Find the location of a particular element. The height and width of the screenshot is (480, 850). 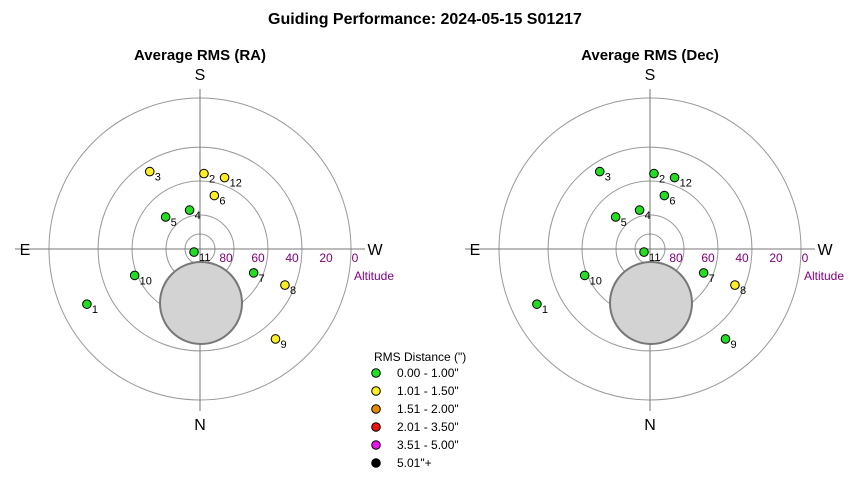

legend-label: 2.01 - 3.50" is located at coordinates (428, 427).